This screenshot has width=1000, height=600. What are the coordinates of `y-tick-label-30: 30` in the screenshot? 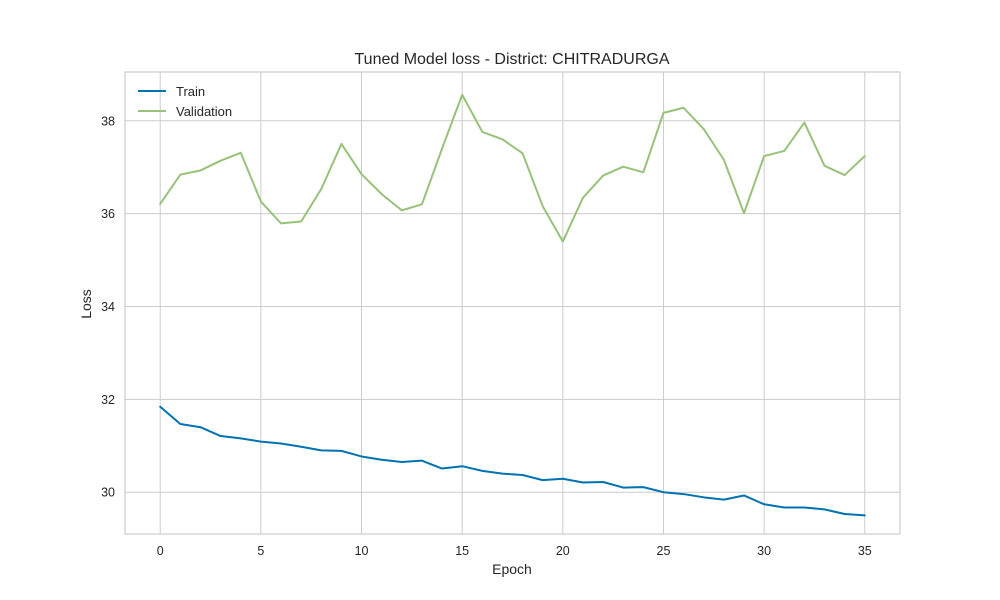 It's located at (108, 493).